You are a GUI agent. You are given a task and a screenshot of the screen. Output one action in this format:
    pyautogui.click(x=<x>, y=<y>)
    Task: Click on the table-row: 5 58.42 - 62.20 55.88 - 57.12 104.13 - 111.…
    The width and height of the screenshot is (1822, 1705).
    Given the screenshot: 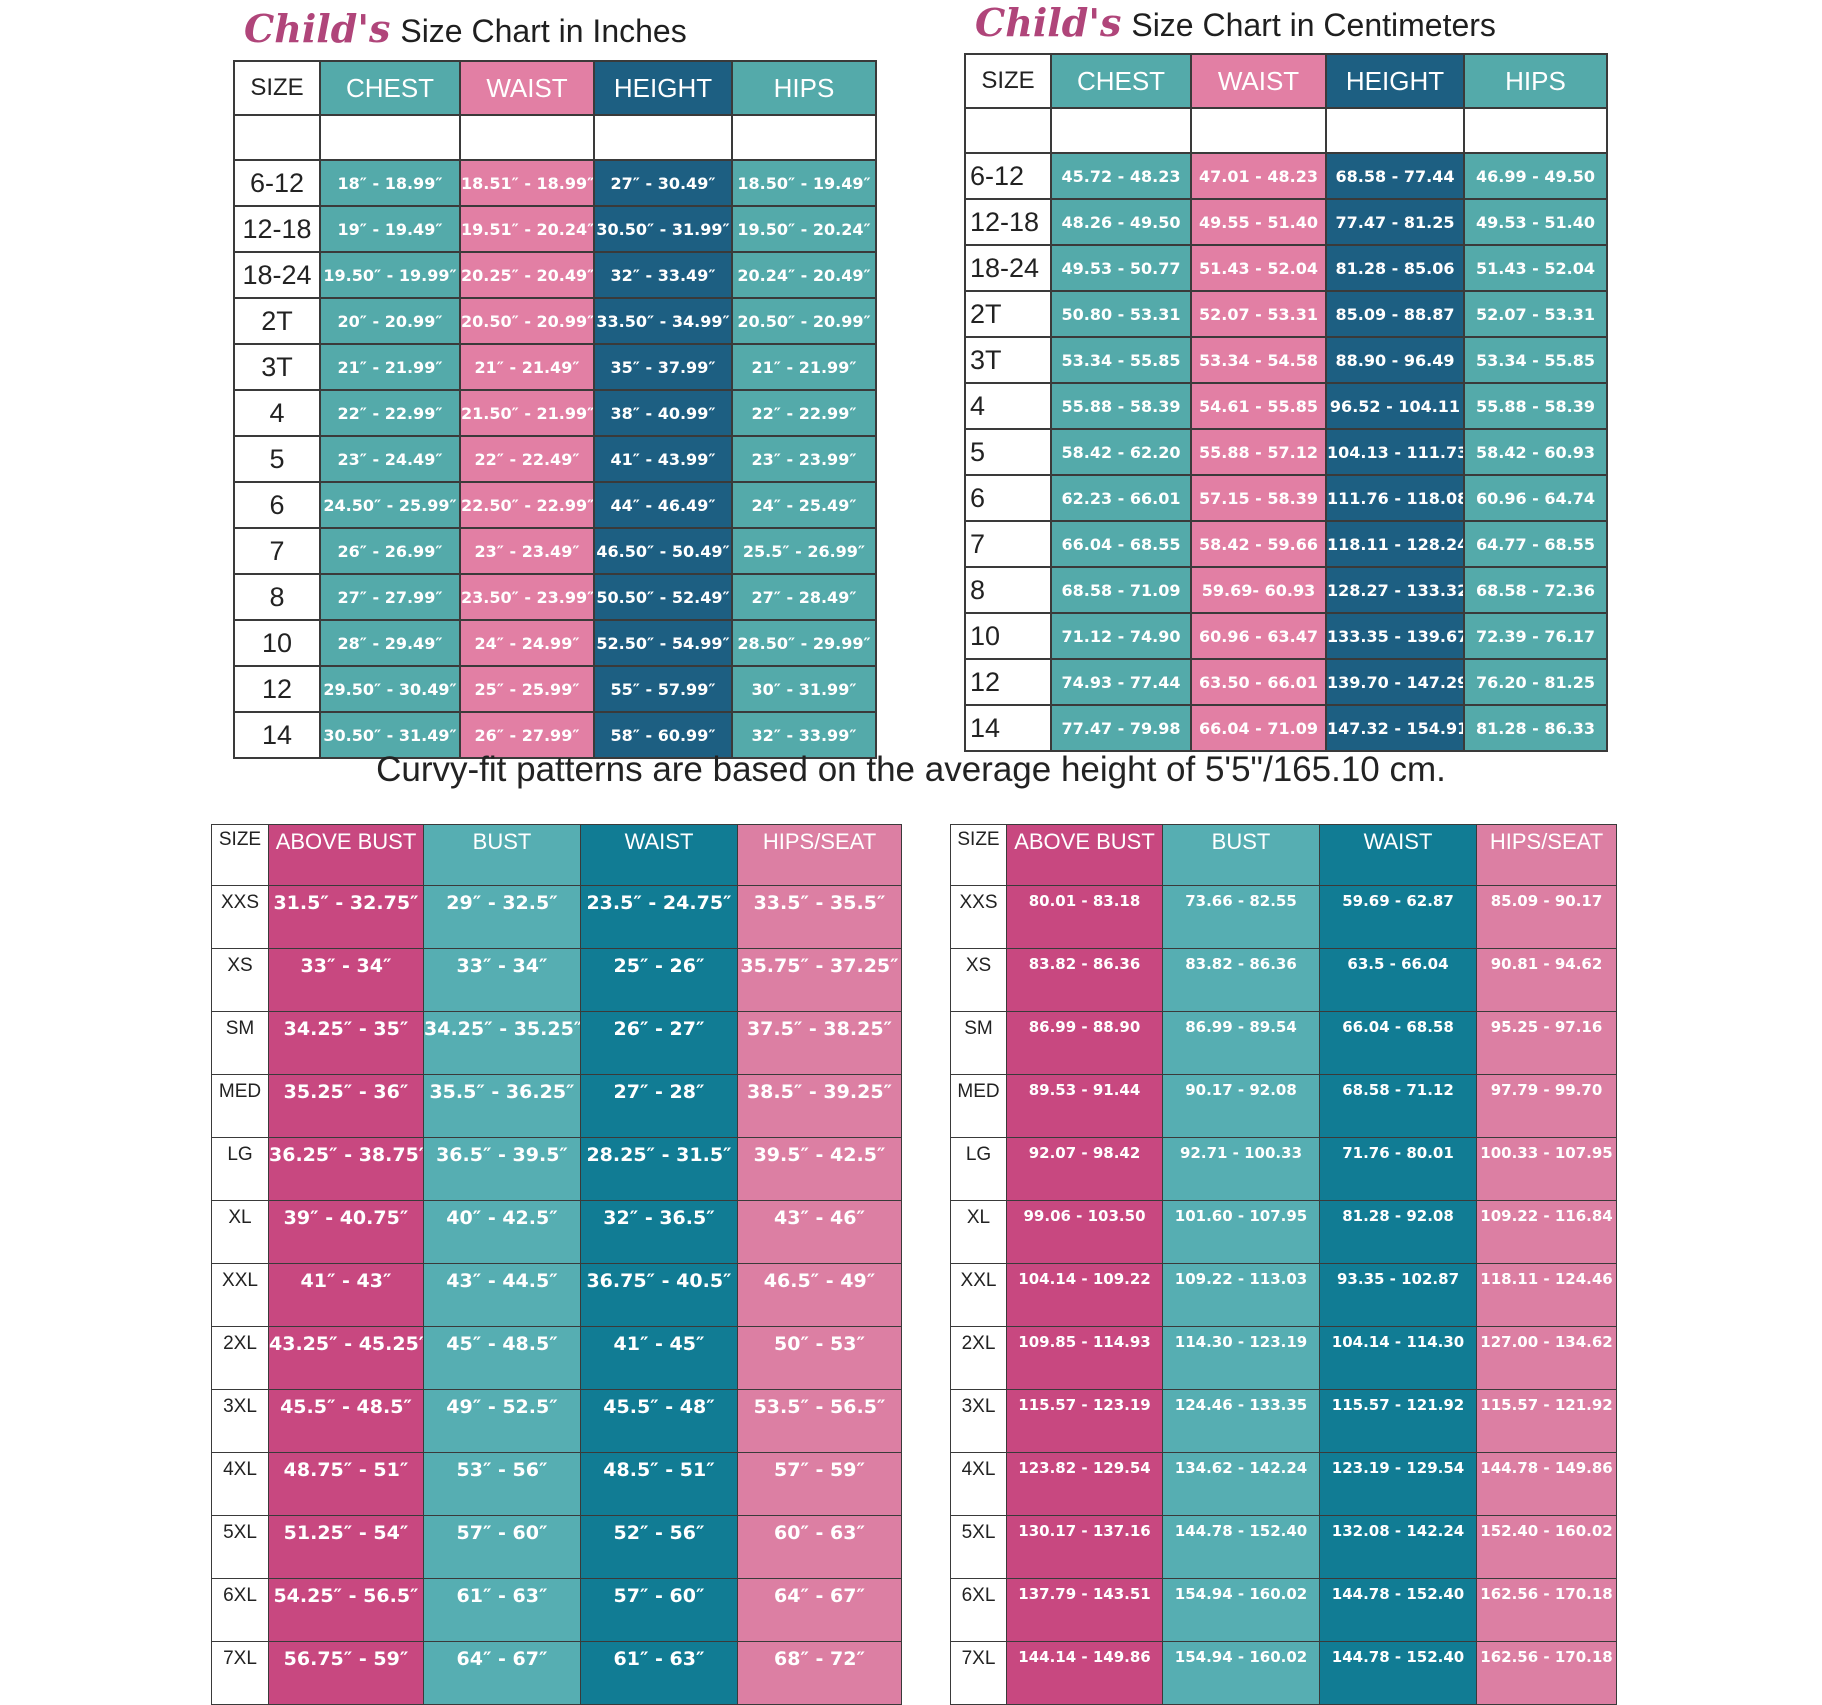 What is the action you would take?
    pyautogui.click(x=1286, y=452)
    